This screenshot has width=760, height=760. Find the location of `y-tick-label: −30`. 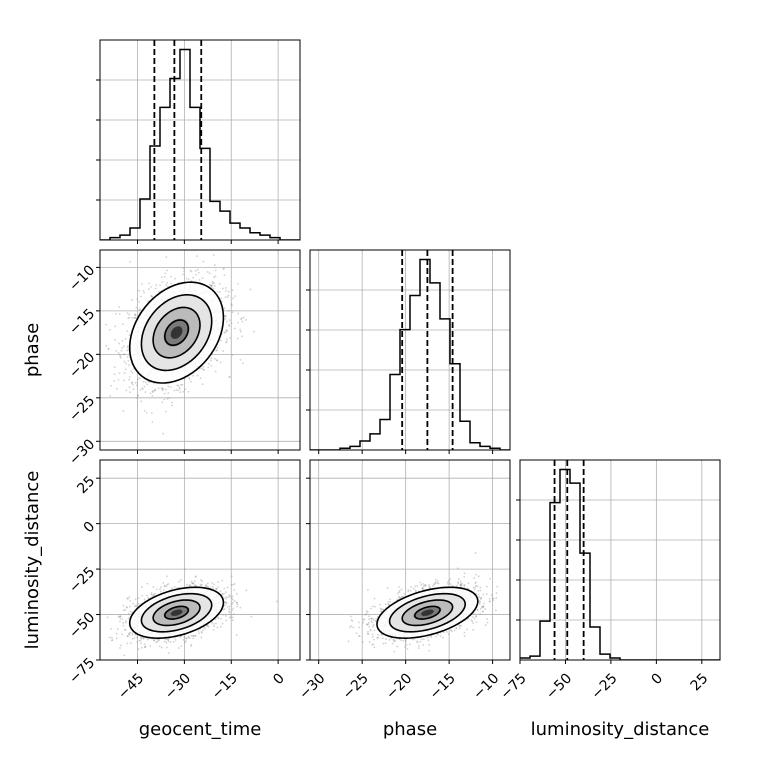

y-tick-label: −30 is located at coordinates (82, 452).